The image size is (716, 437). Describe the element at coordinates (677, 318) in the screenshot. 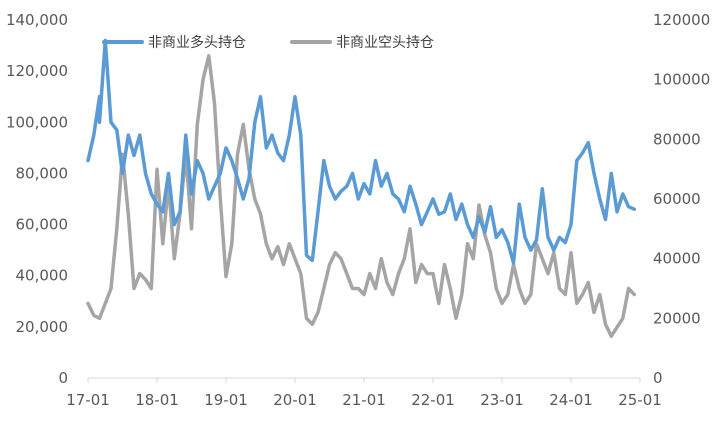

I see `right-tick-label: 20000` at that location.